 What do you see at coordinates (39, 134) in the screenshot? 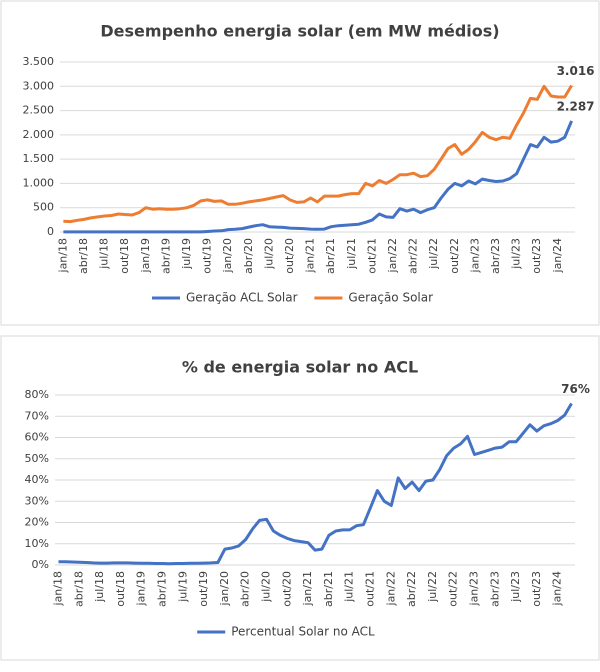
I see `y-tick-label: 2.000` at bounding box center [39, 134].